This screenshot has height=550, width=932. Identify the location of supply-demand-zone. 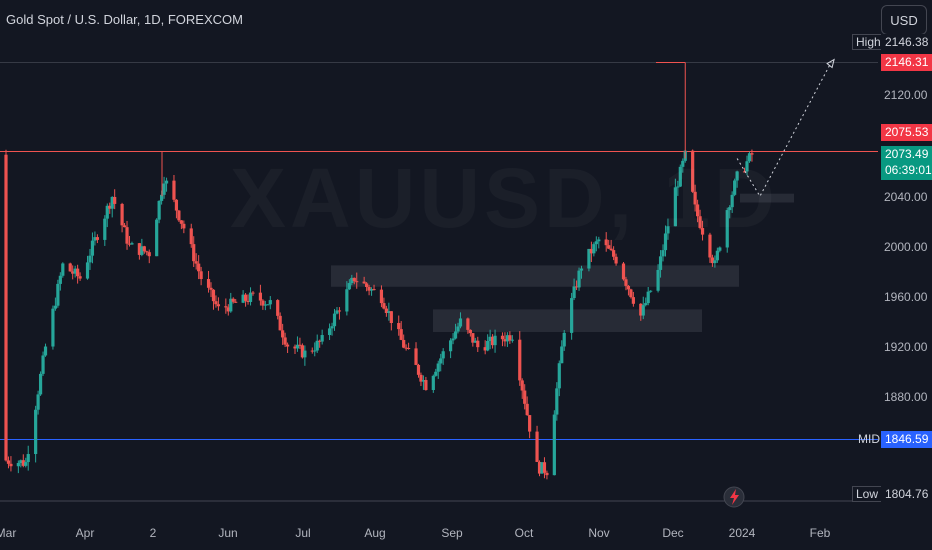
(567, 321).